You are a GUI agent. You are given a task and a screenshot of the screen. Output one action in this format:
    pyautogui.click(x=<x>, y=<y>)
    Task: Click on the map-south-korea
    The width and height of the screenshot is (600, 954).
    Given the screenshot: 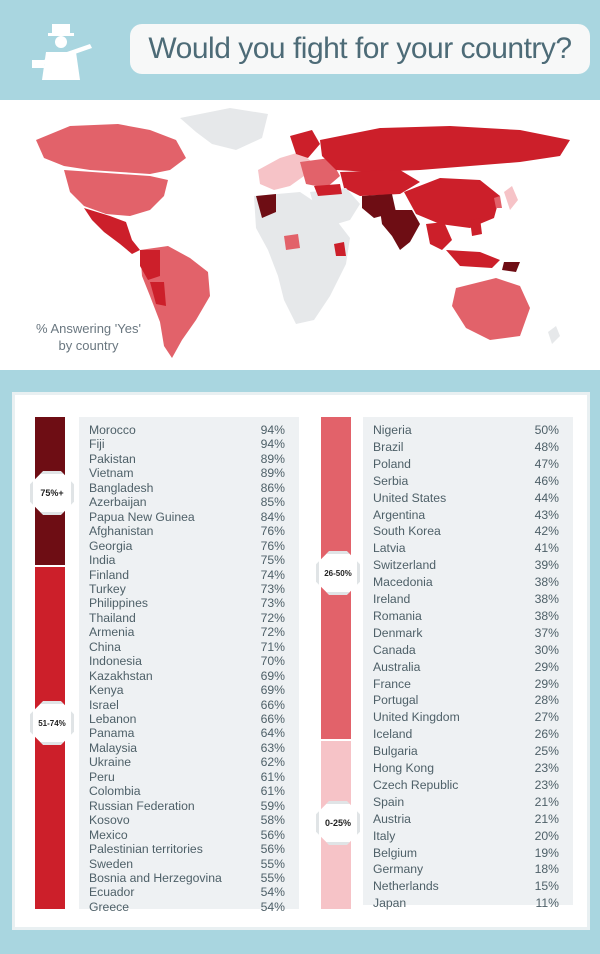 What is the action you would take?
    pyautogui.click(x=498, y=202)
    